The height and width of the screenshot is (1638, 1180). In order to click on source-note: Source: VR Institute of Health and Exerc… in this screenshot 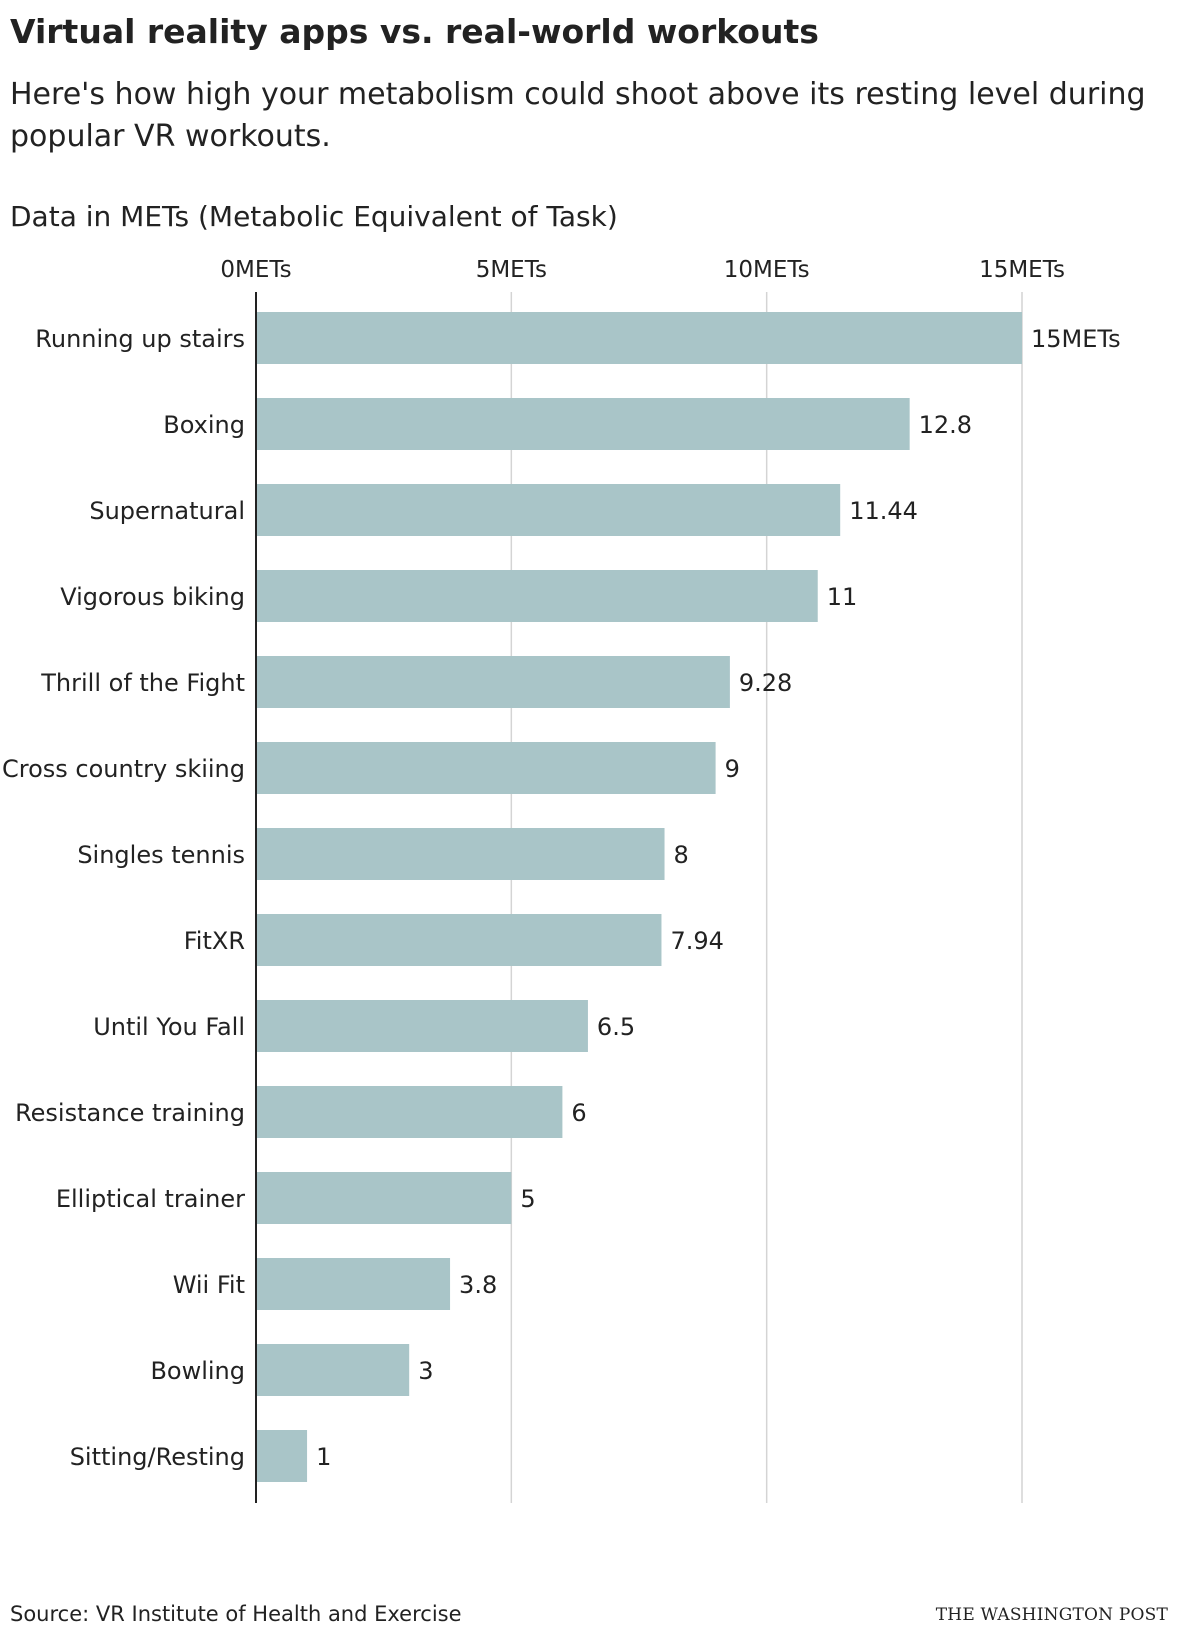, I will do `click(236, 1614)`.